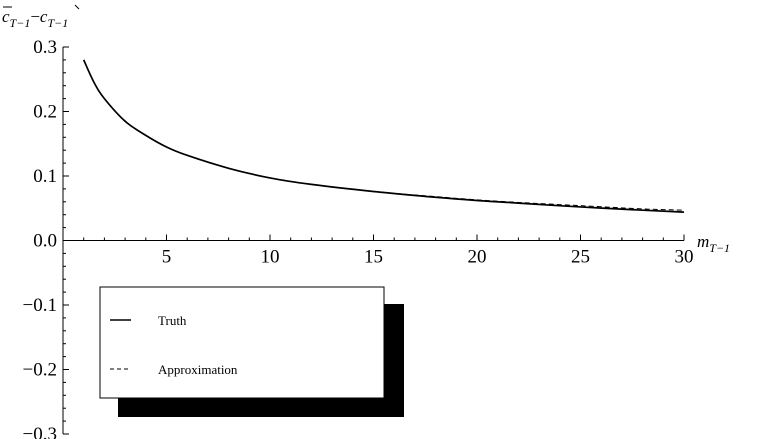 The image size is (761, 439). I want to click on x-label-sub: T−1, so click(719, 248).